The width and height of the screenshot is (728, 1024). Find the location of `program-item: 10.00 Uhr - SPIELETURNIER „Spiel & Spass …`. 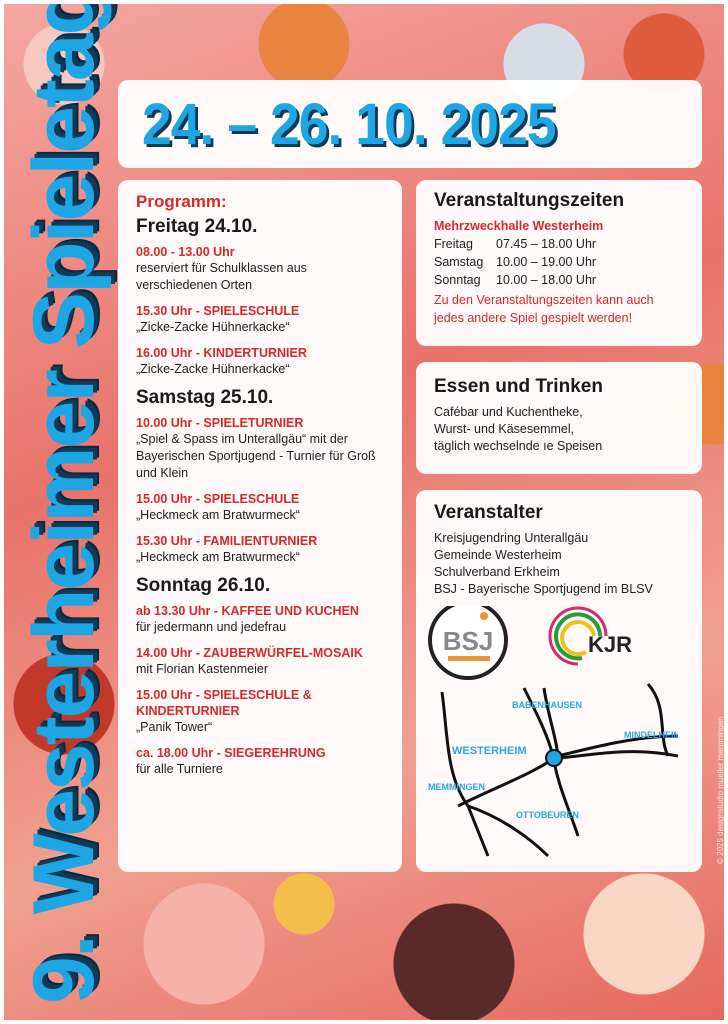

program-item: 10.00 Uhr - SPIELETURNIER „Spiel & Spass … is located at coordinates (260, 448).